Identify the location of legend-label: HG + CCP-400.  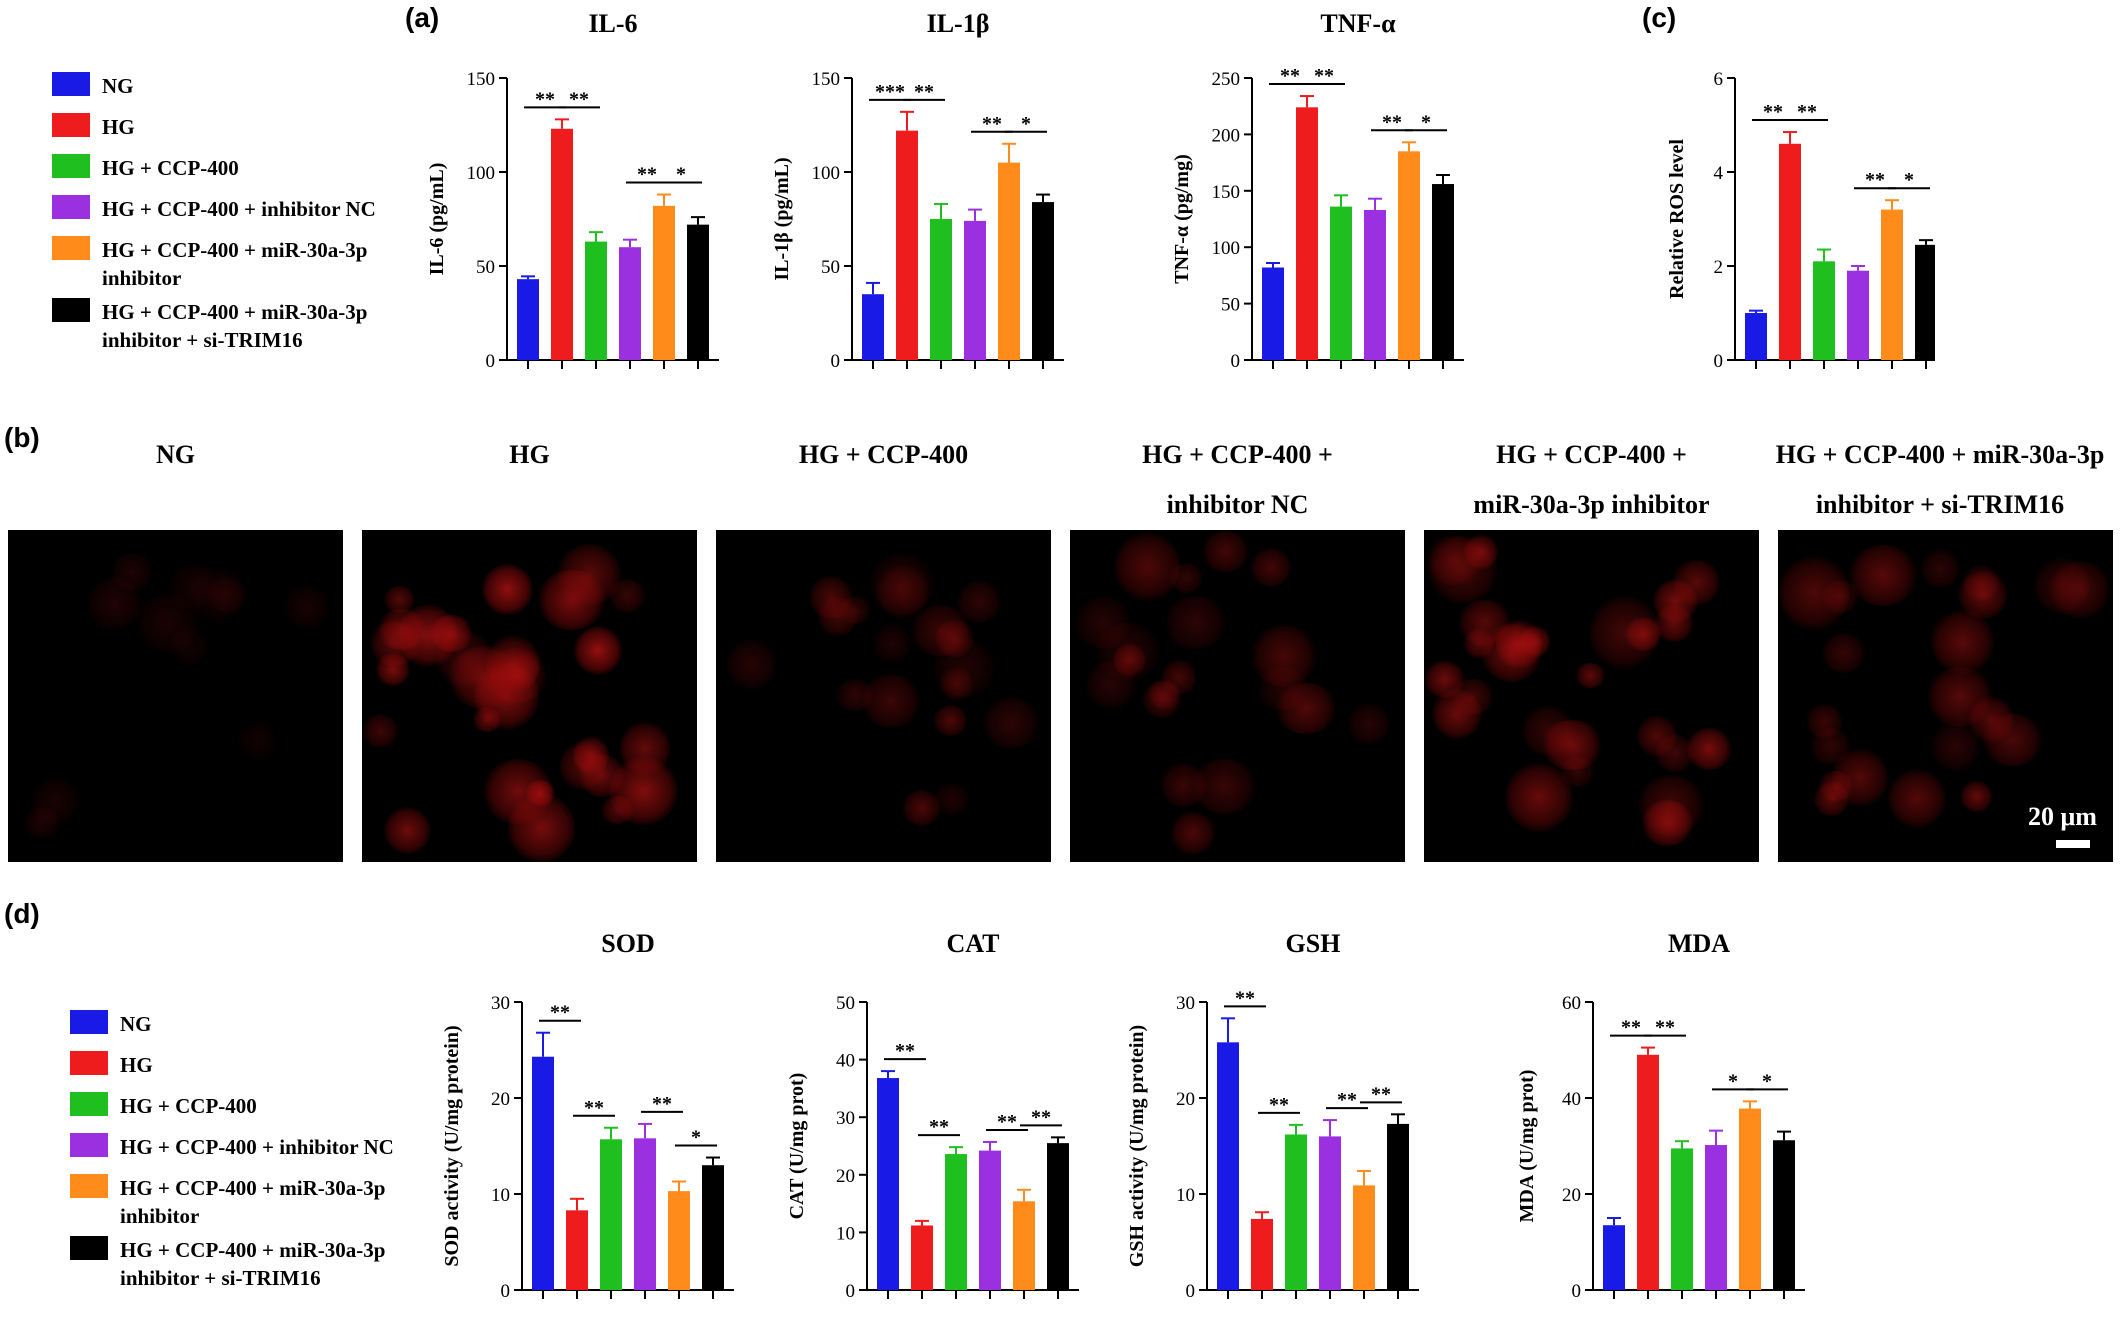
(188, 1106).